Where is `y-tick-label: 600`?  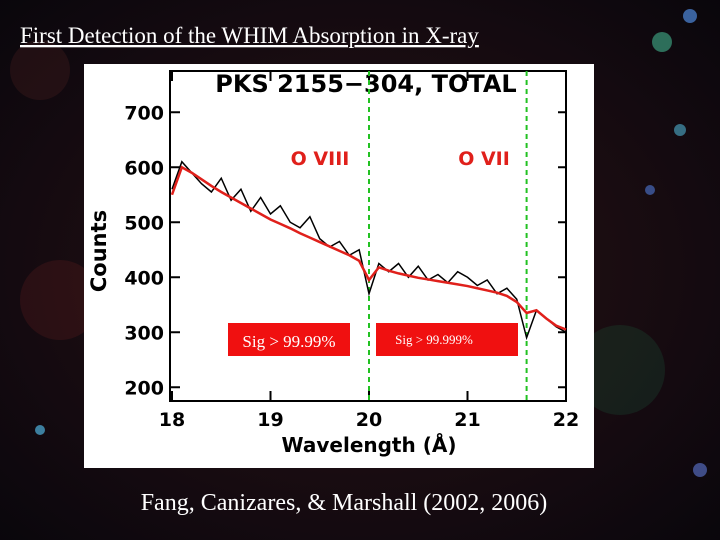 y-tick-label: 600 is located at coordinates (144, 168).